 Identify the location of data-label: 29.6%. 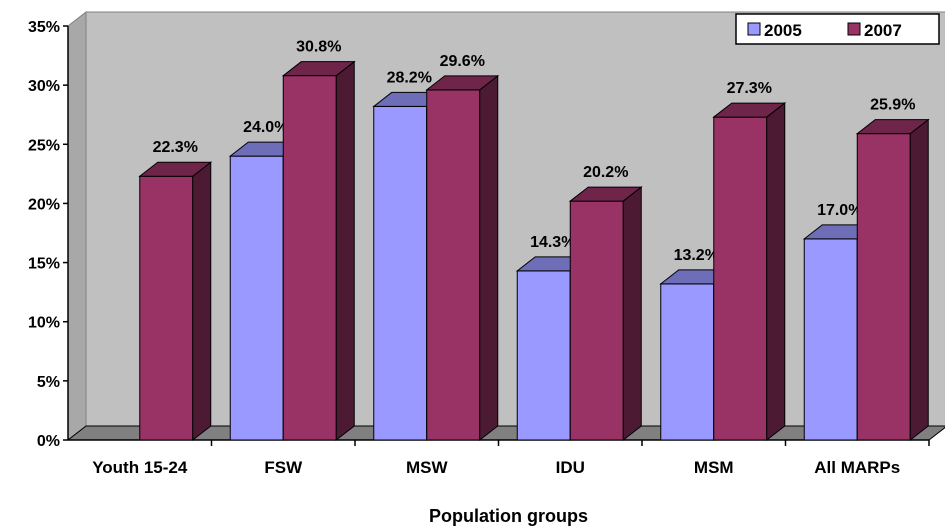
(462, 61).